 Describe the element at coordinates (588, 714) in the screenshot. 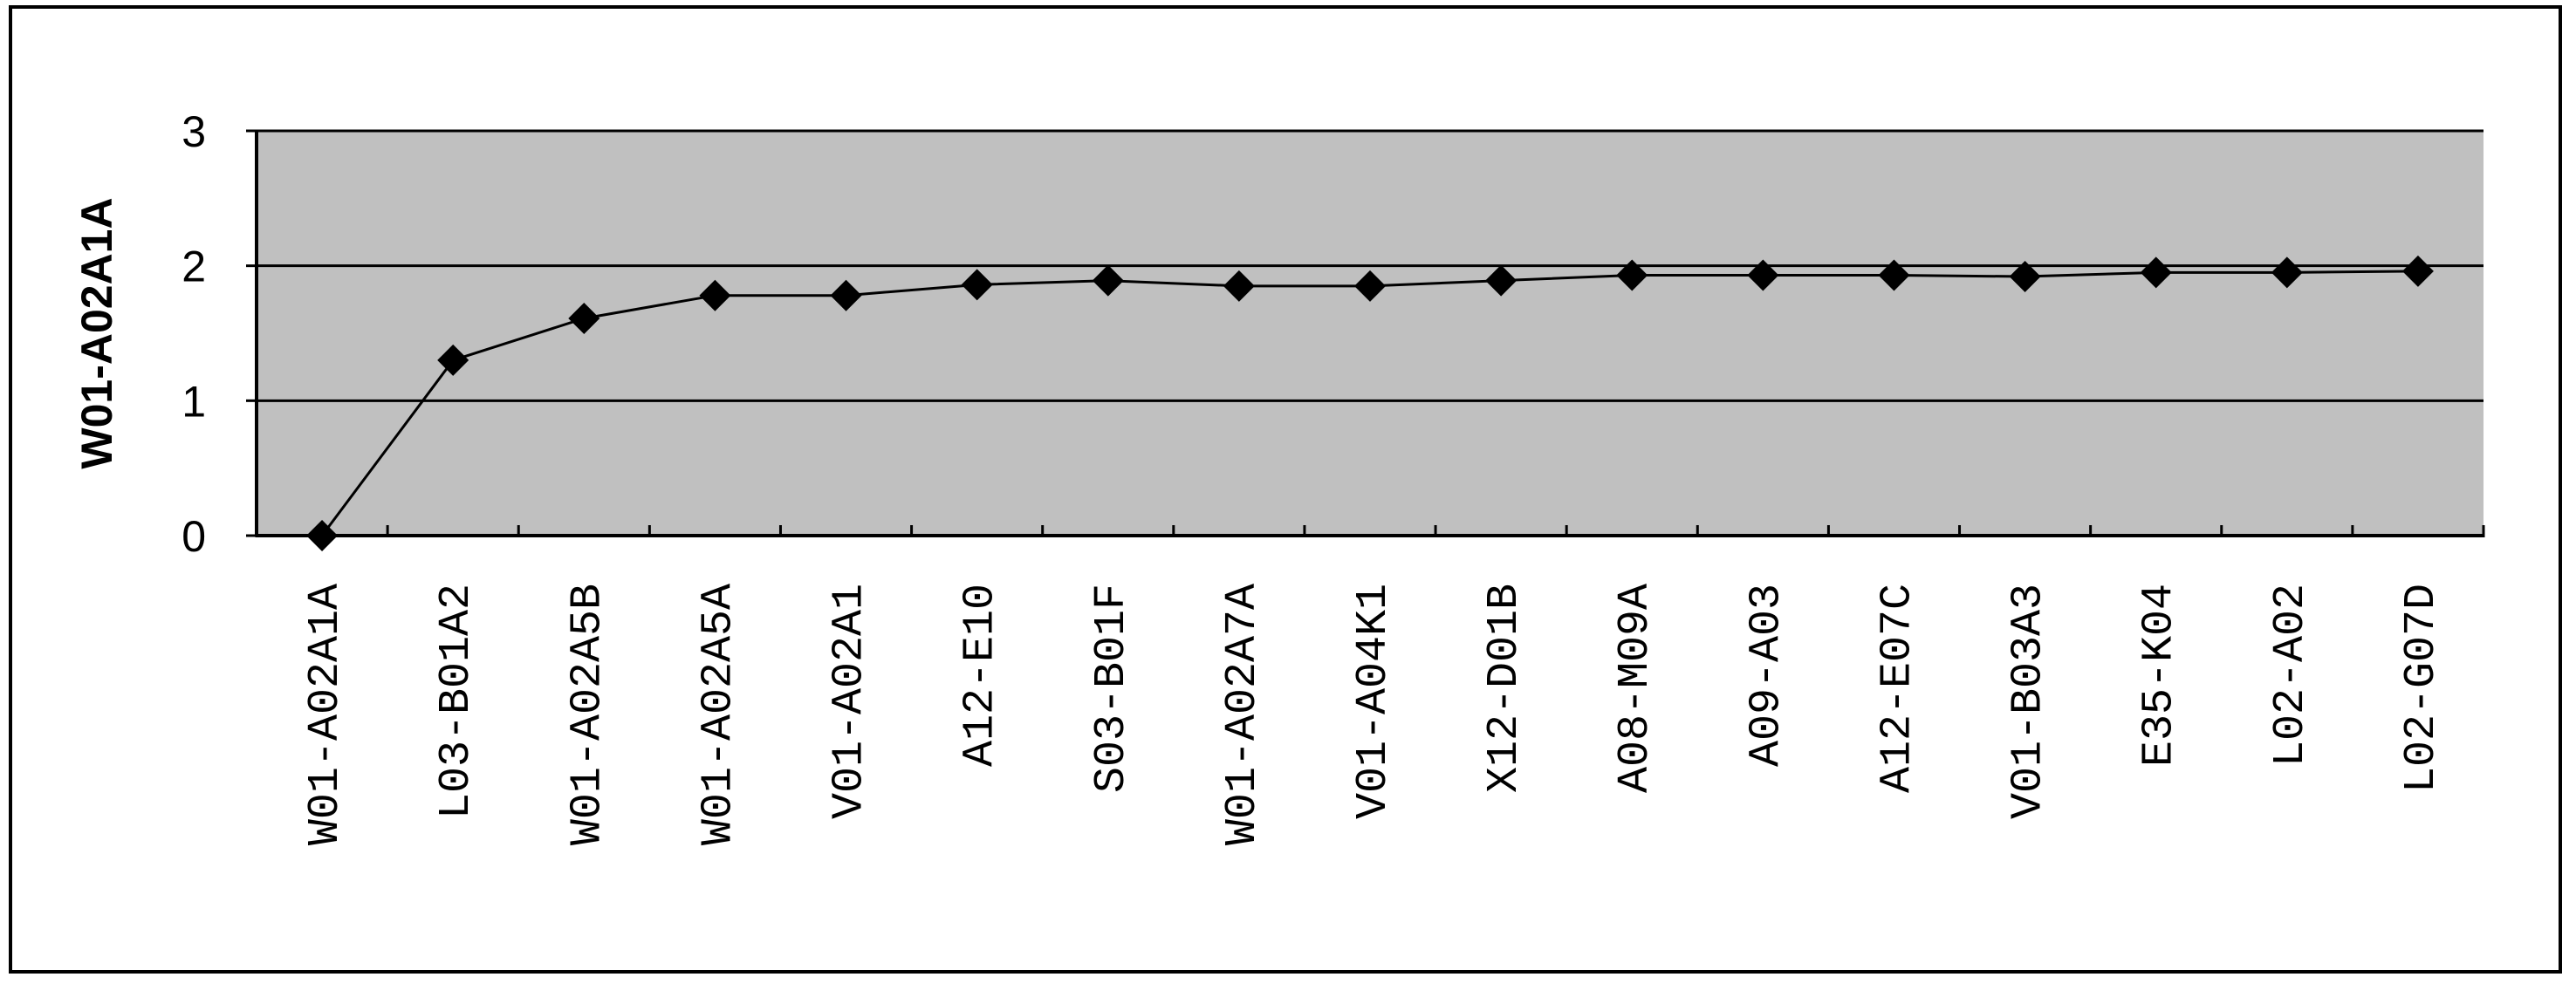

I see `x-tick-label: W01-A02A5B` at that location.